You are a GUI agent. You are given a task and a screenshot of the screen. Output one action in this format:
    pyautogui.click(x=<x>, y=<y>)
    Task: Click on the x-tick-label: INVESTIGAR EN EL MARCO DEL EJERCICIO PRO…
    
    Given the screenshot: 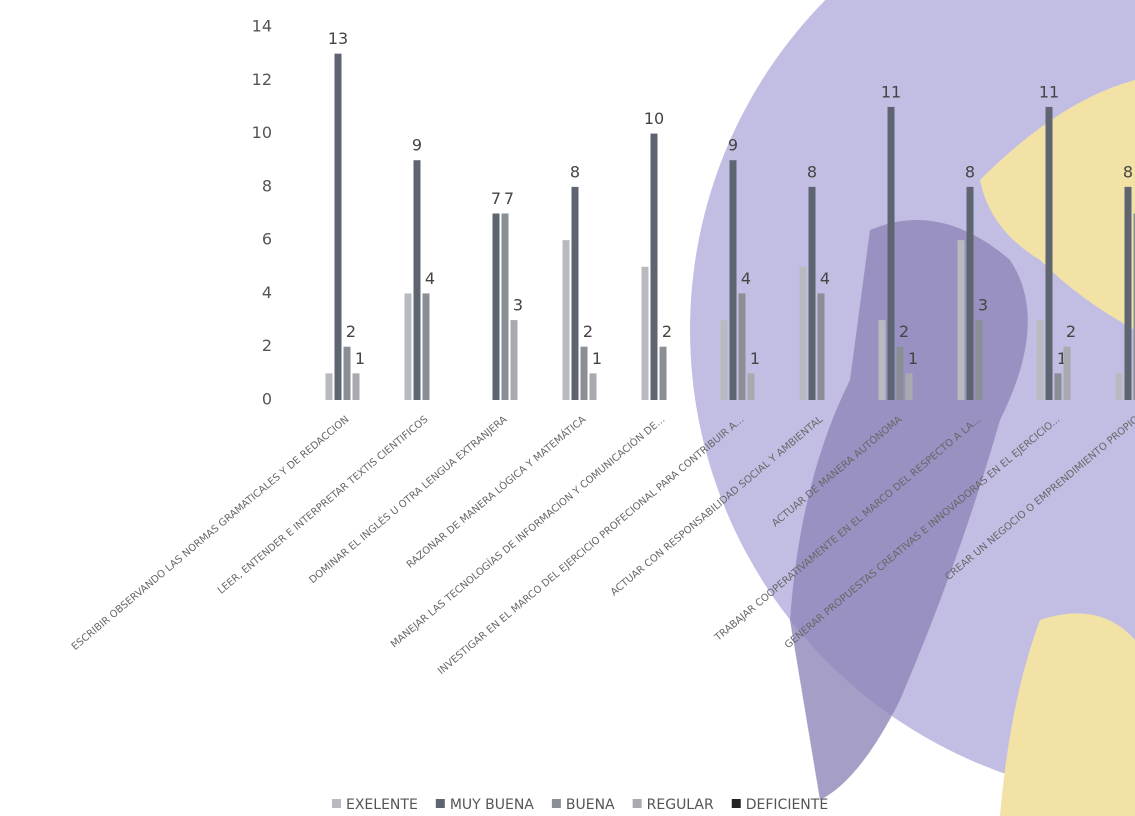 What is the action you would take?
    pyautogui.click(x=591, y=545)
    